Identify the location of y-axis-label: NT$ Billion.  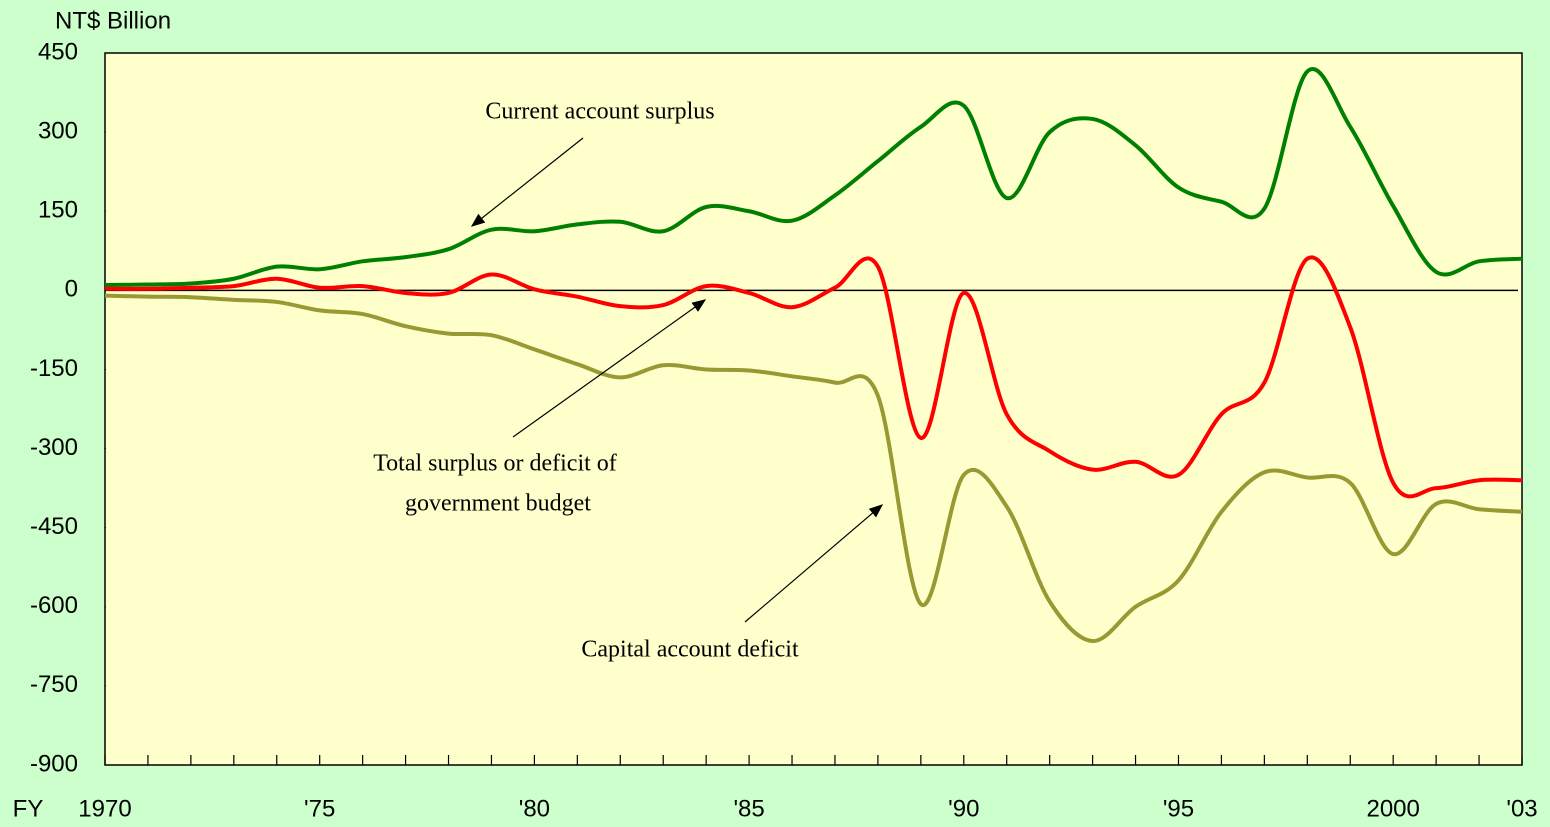
(113, 20).